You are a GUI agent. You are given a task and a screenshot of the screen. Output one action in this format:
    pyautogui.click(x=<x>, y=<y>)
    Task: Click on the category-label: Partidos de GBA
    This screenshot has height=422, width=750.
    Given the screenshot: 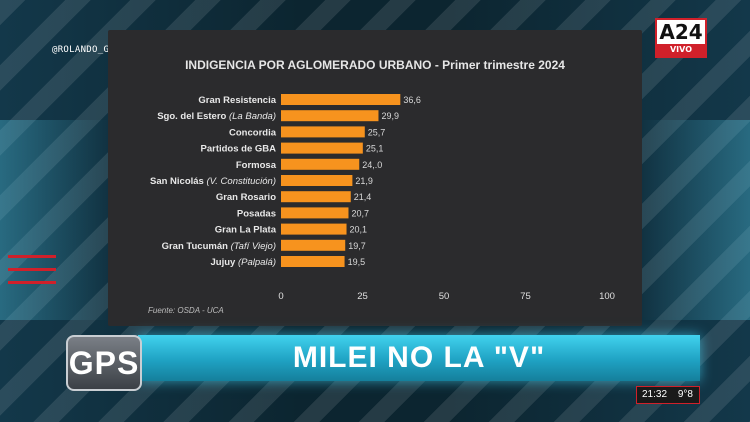 What is the action you would take?
    pyautogui.click(x=239, y=149)
    